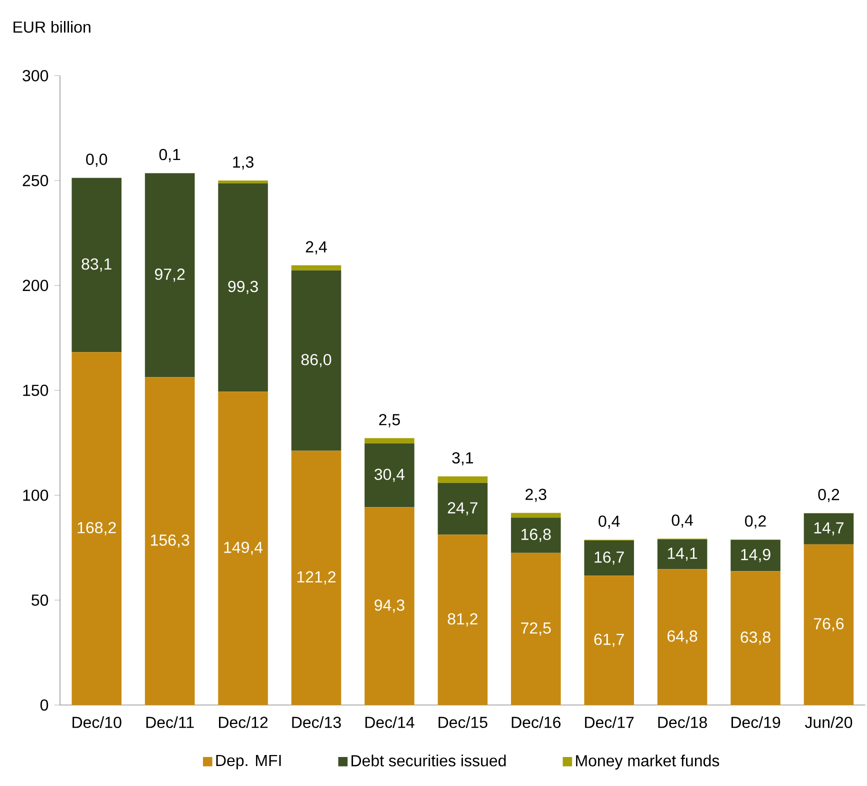 The image size is (867, 786). I want to click on y-tick-label: 300, so click(35, 76).